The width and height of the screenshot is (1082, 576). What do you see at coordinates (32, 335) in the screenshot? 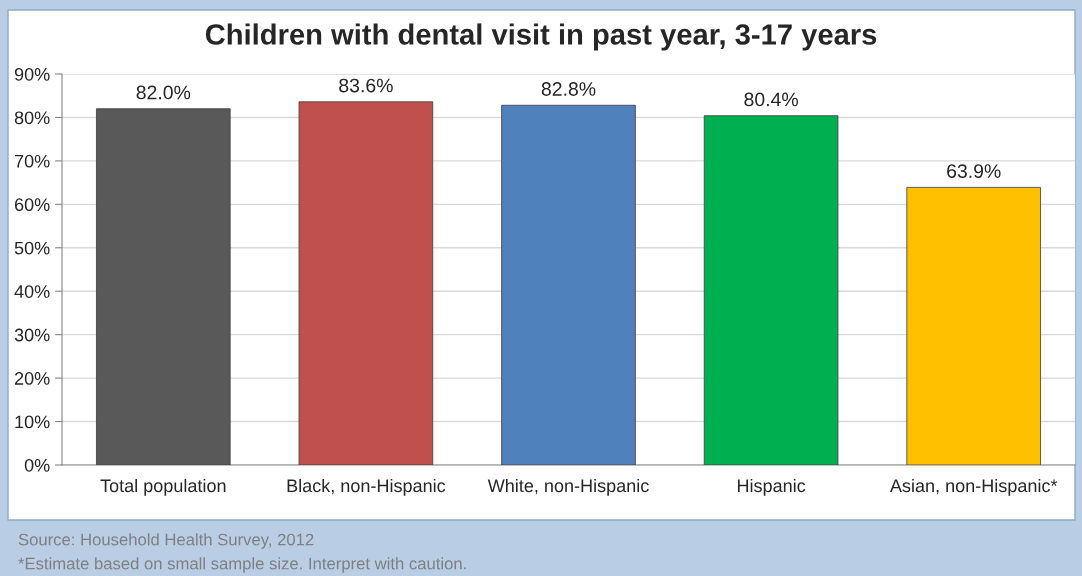
I see `y-tick-label: 30%` at bounding box center [32, 335].